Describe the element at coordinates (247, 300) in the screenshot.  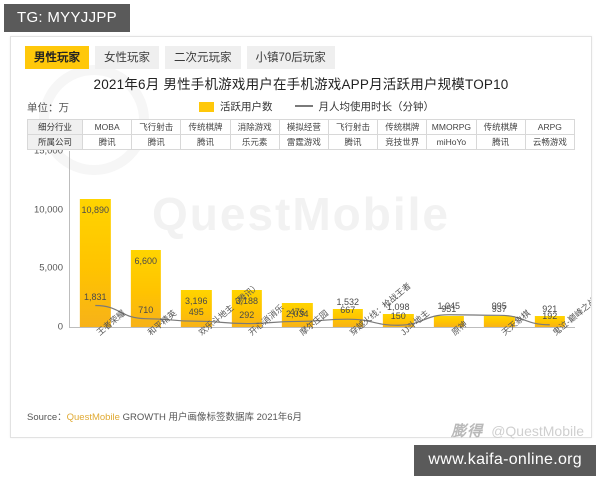
I see `bar-value-label: 3,188` at that location.